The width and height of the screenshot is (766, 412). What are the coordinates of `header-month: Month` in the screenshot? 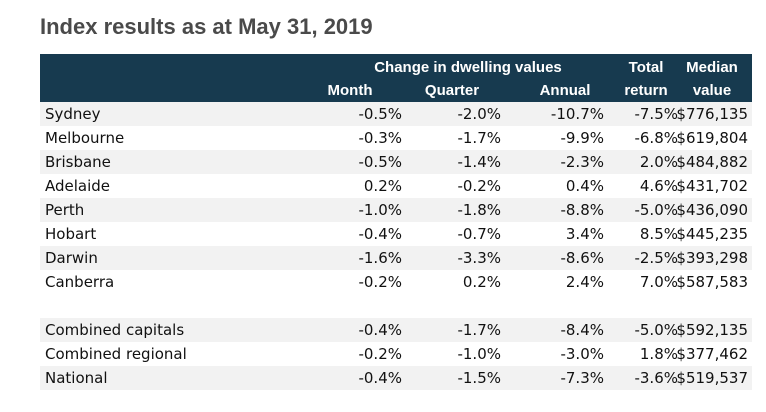 It's located at (350, 90).